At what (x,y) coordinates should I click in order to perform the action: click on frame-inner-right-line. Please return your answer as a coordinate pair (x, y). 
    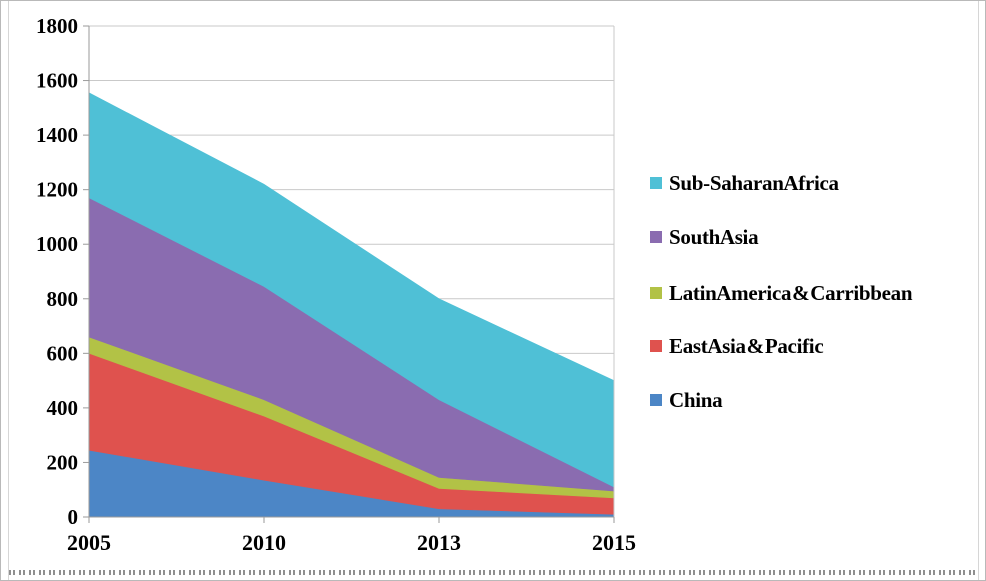
    Looking at the image, I should click on (978, 290).